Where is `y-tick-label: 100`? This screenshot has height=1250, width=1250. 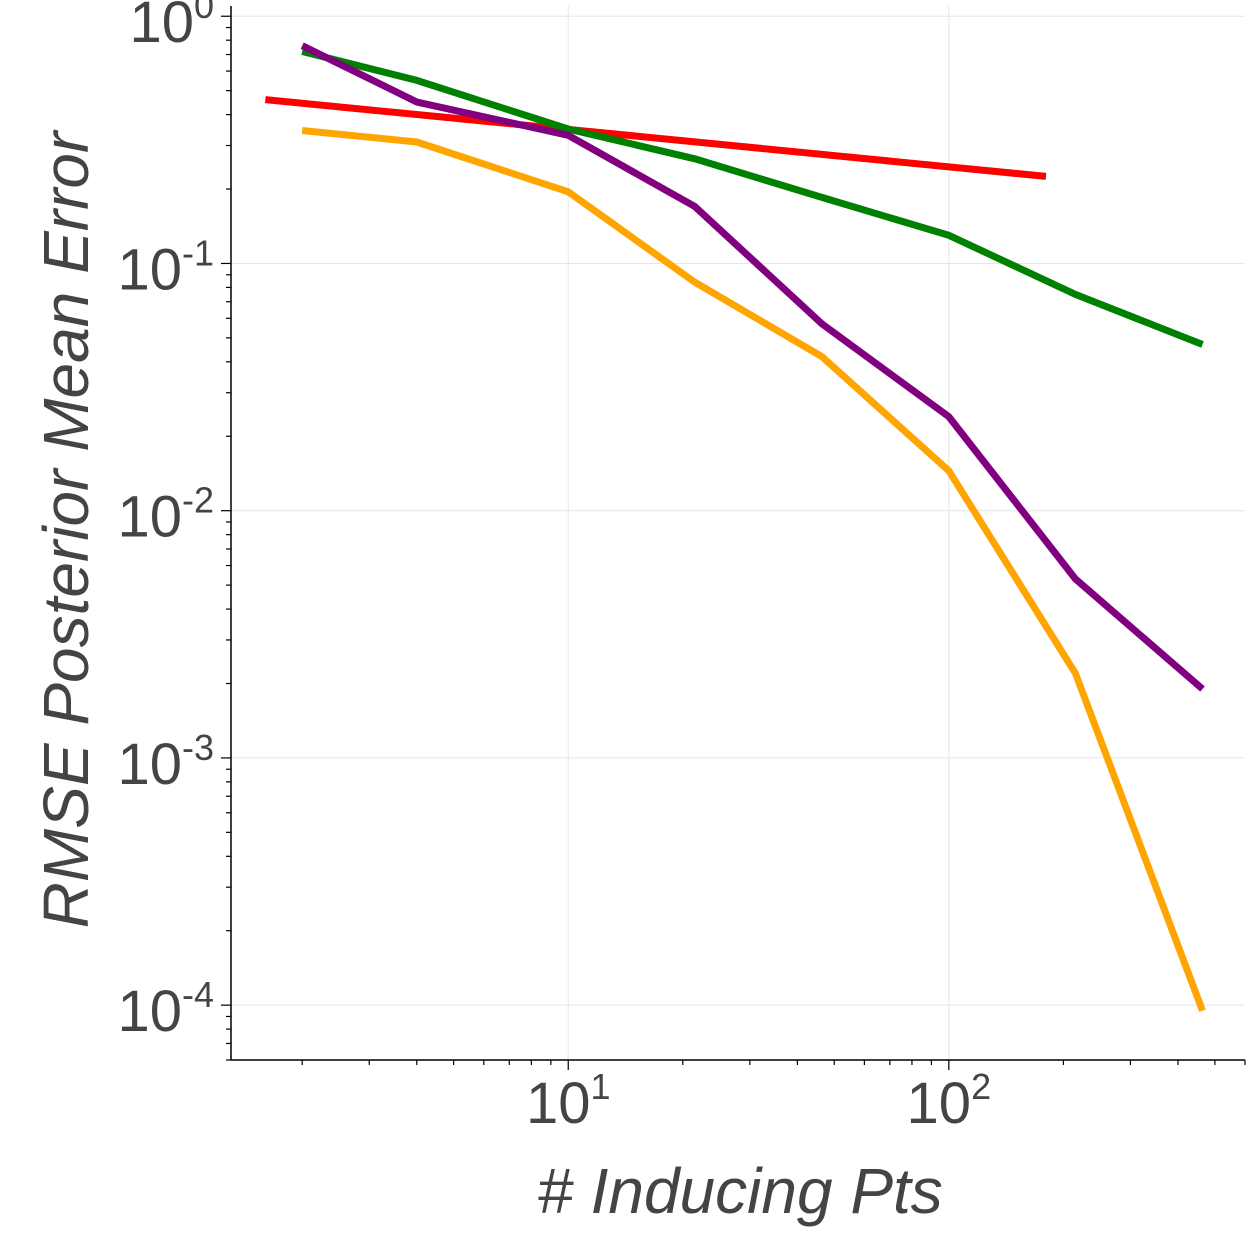
y-tick-label: 100 is located at coordinates (171, 27).